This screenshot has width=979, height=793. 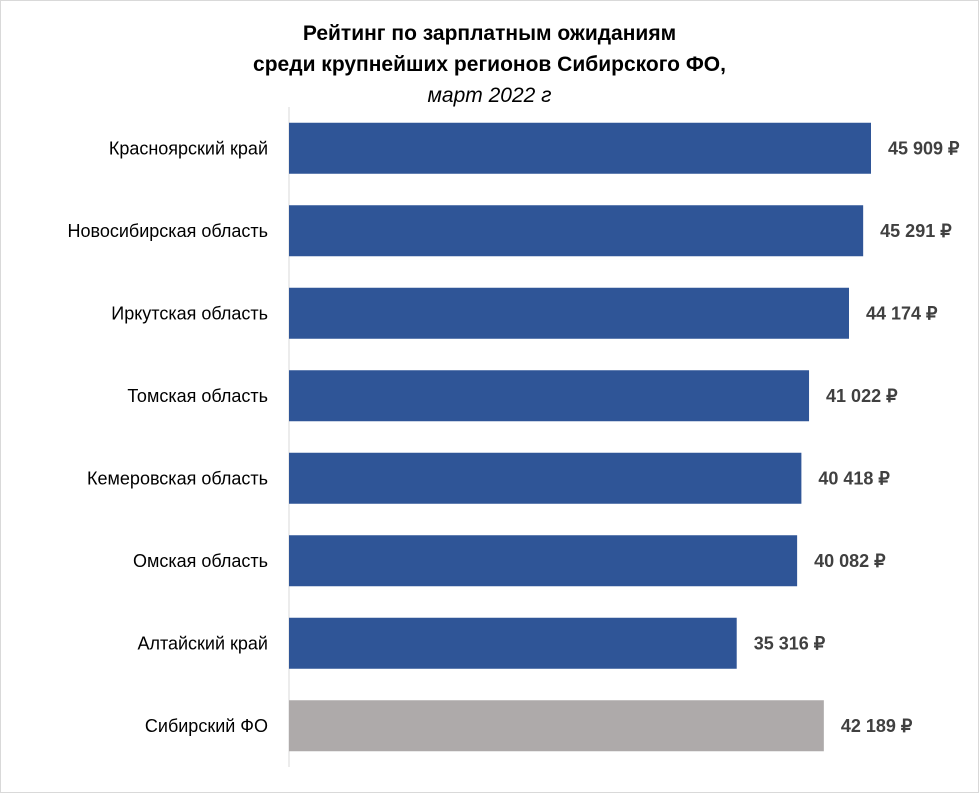 What do you see at coordinates (206, 726) in the screenshot?
I see `category-label-7: Сибирский ФО` at bounding box center [206, 726].